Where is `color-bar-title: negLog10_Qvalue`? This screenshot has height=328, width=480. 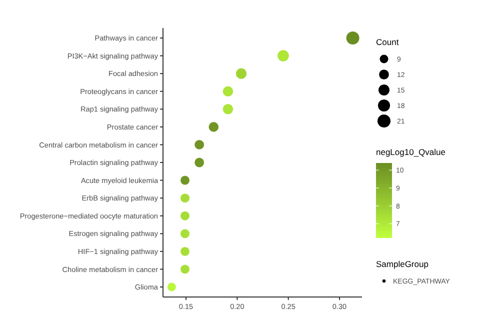 color-bar-title: negLog10_Qvalue is located at coordinates (411, 152).